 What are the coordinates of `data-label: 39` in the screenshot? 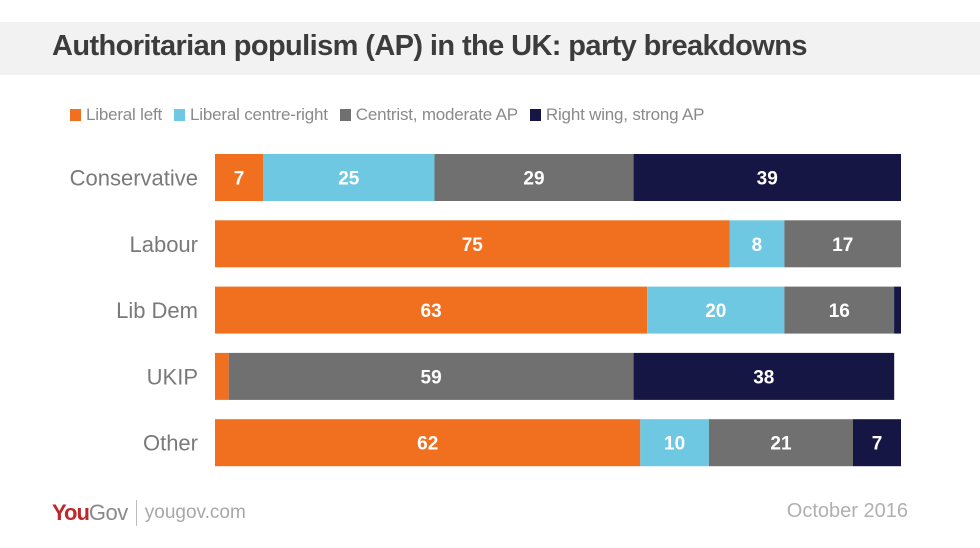 It's located at (767, 179).